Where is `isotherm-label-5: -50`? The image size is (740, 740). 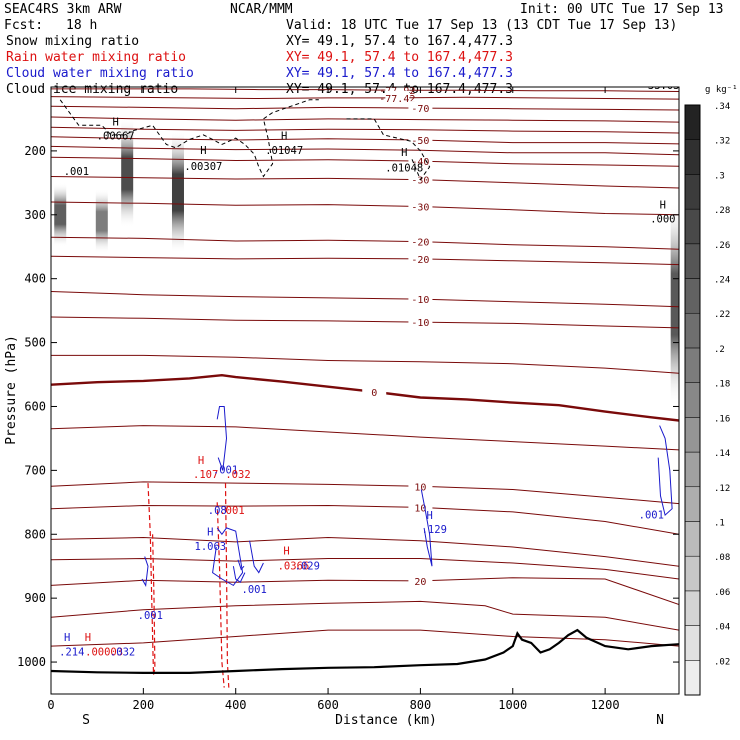 isotherm-label-5: -50 is located at coordinates (420, 141).